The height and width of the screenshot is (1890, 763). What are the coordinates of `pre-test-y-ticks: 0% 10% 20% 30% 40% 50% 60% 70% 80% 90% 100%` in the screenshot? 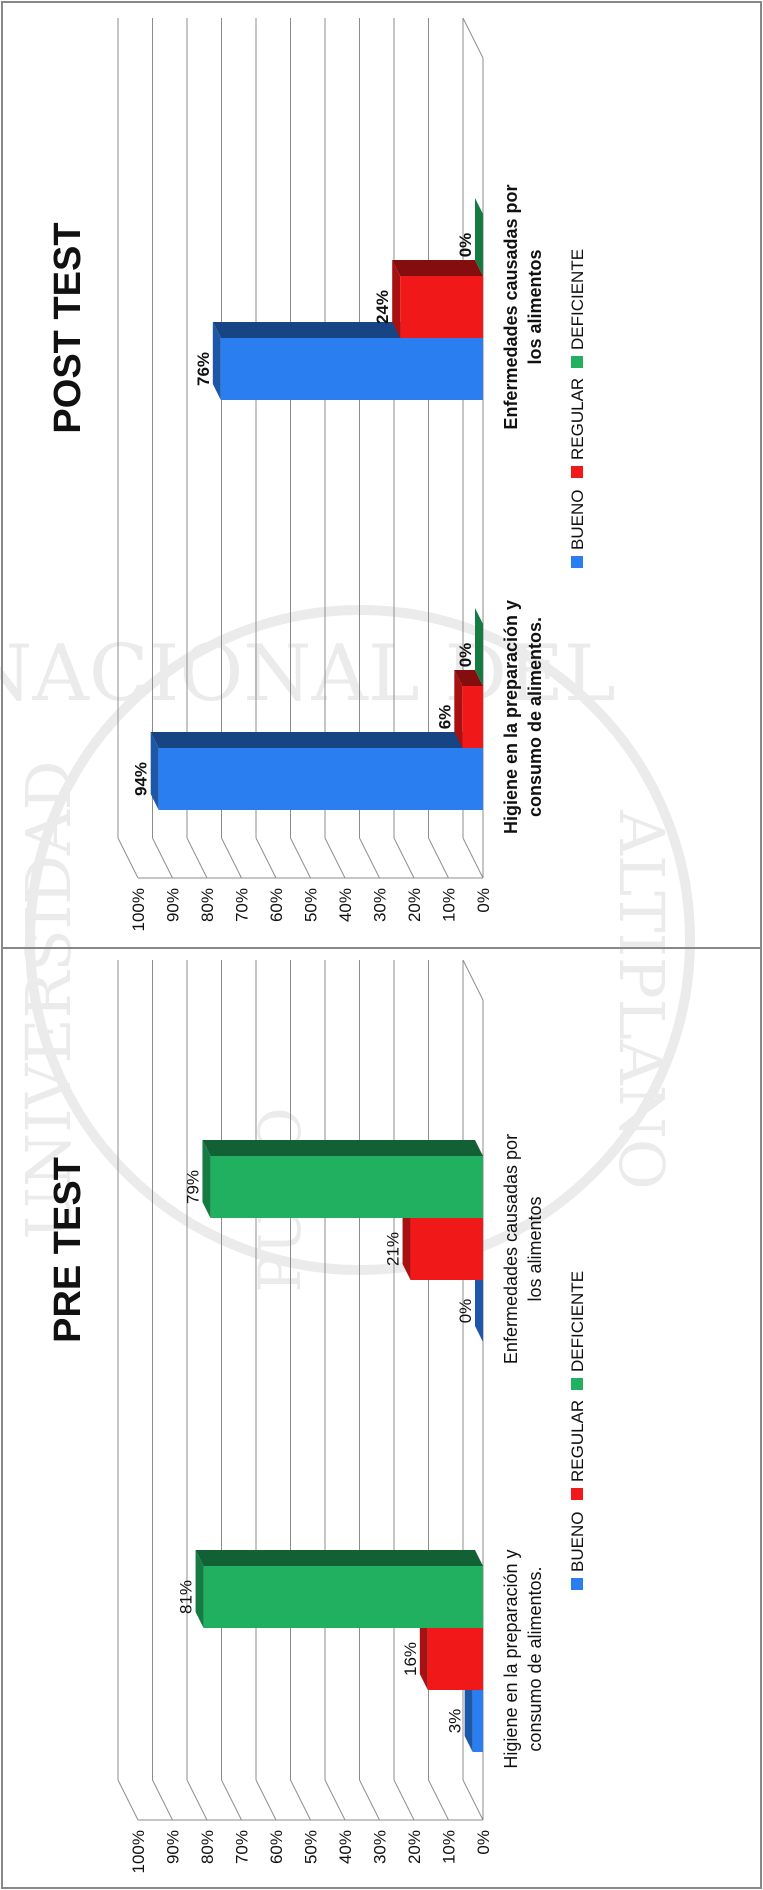 It's located at (311, 1851).